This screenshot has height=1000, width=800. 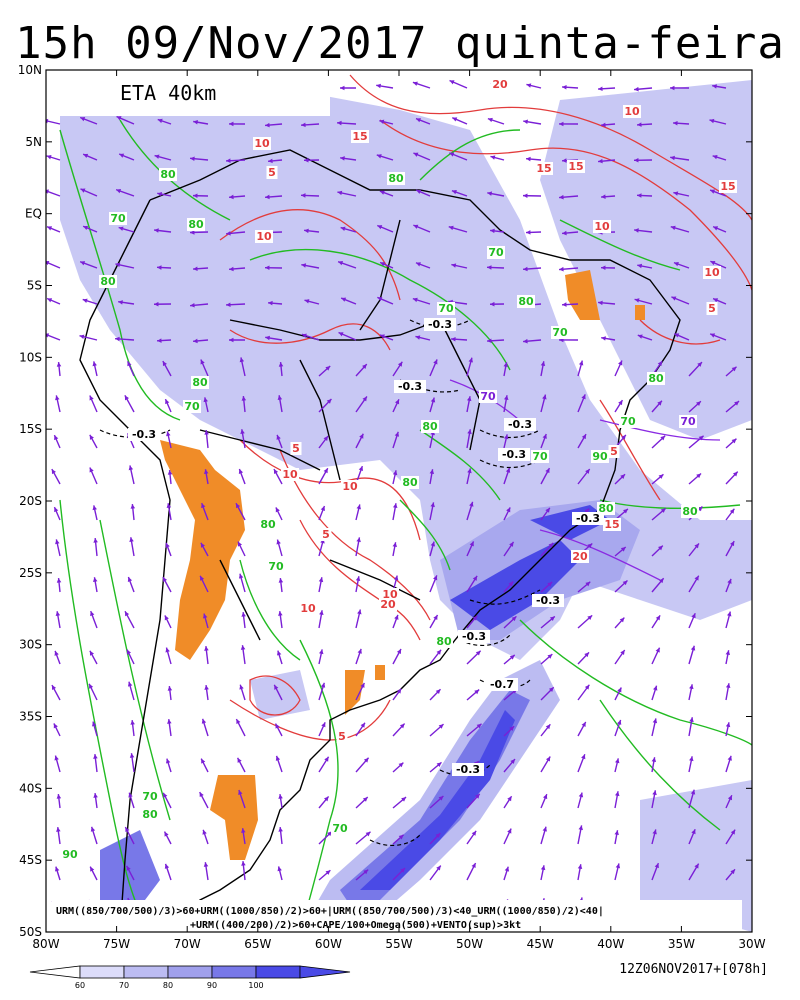 What do you see at coordinates (212, 985) in the screenshot?
I see `colorbar-label: 90` at bounding box center [212, 985].